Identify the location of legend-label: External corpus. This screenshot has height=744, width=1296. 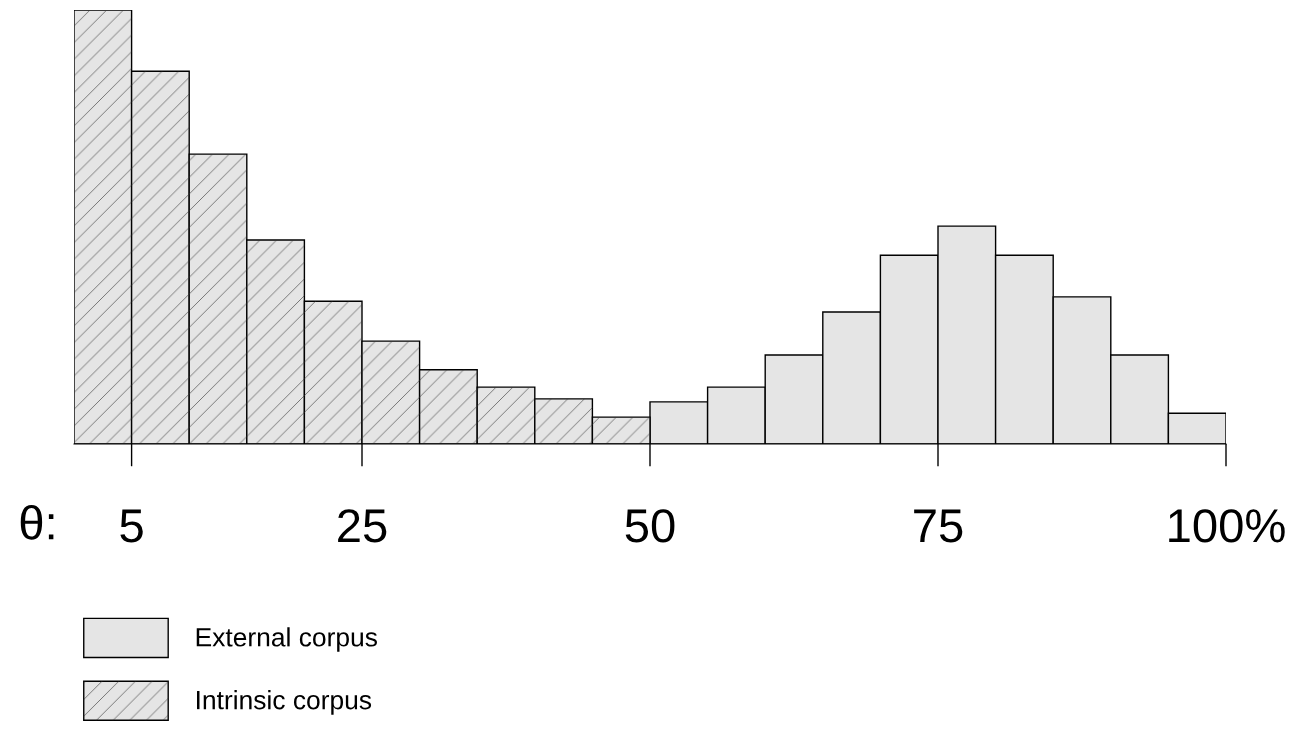
(286, 639).